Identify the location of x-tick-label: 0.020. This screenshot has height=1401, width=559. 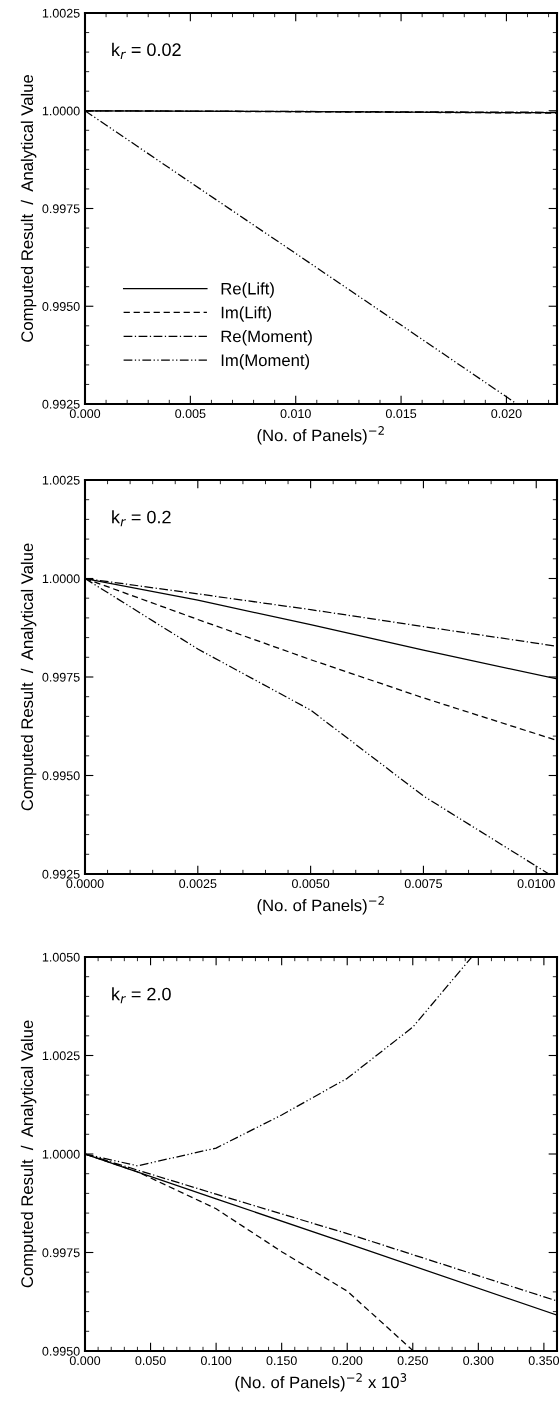
(506, 414).